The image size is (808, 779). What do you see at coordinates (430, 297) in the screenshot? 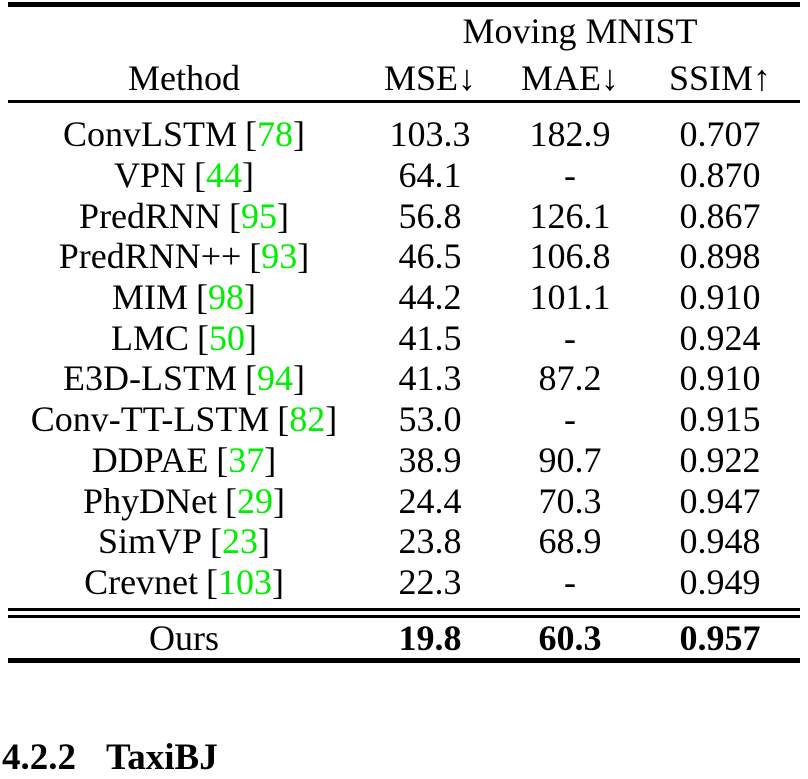
I see `mse-cell: 44.2` at bounding box center [430, 297].